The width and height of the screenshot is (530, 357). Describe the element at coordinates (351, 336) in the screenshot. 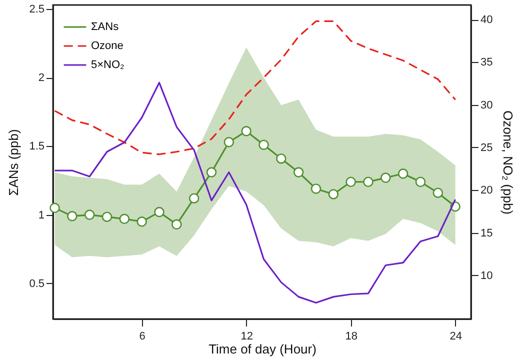

I see `x-tick-label: 18` at that location.